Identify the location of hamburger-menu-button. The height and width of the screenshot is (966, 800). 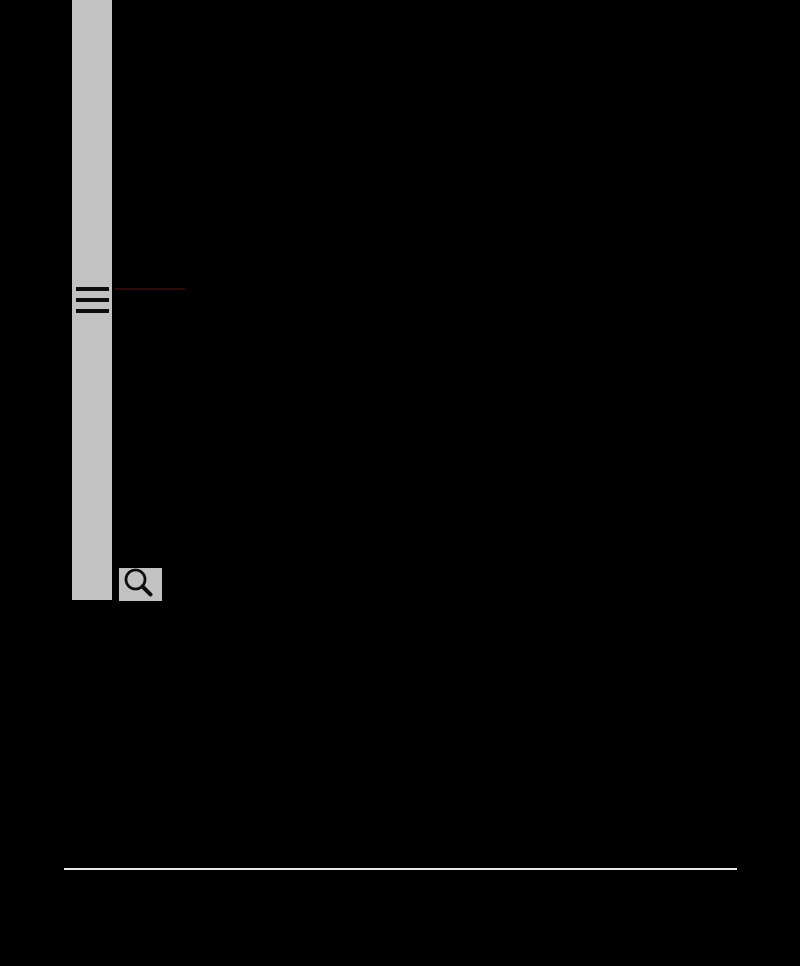
(92, 300).